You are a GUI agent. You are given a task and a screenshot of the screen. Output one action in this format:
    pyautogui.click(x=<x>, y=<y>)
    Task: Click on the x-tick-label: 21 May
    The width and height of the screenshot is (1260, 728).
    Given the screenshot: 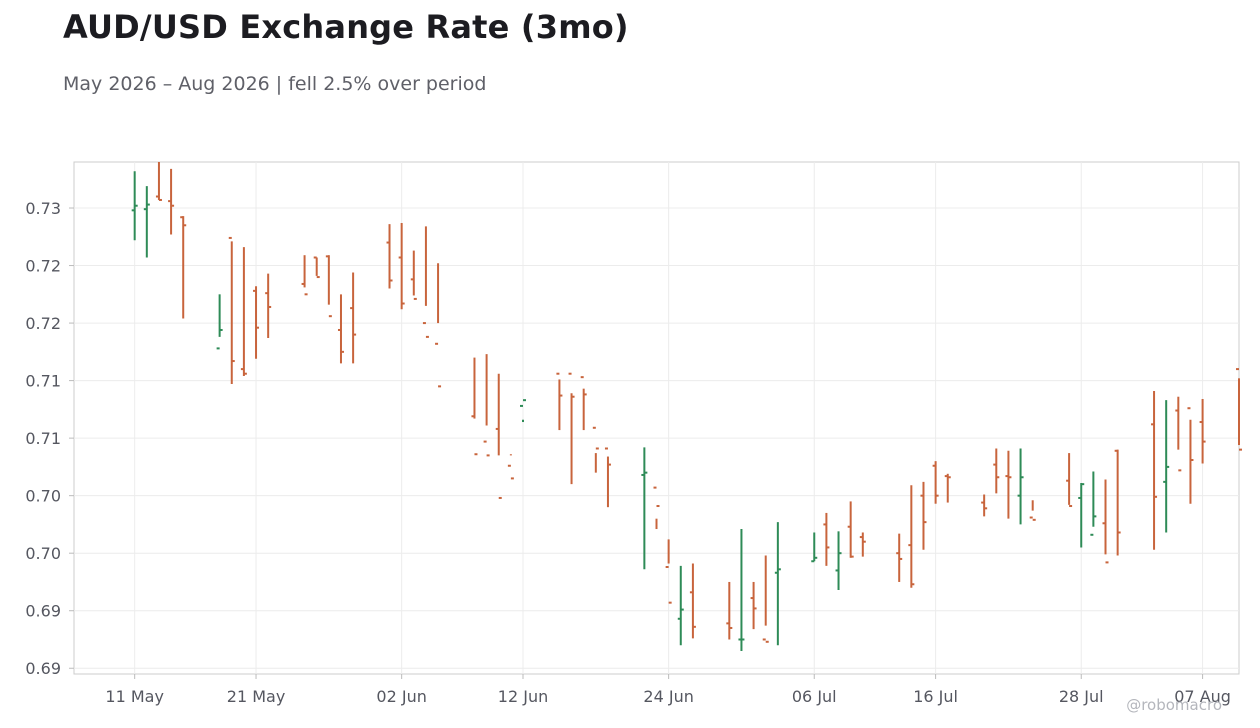 What is the action you would take?
    pyautogui.click(x=256, y=696)
    